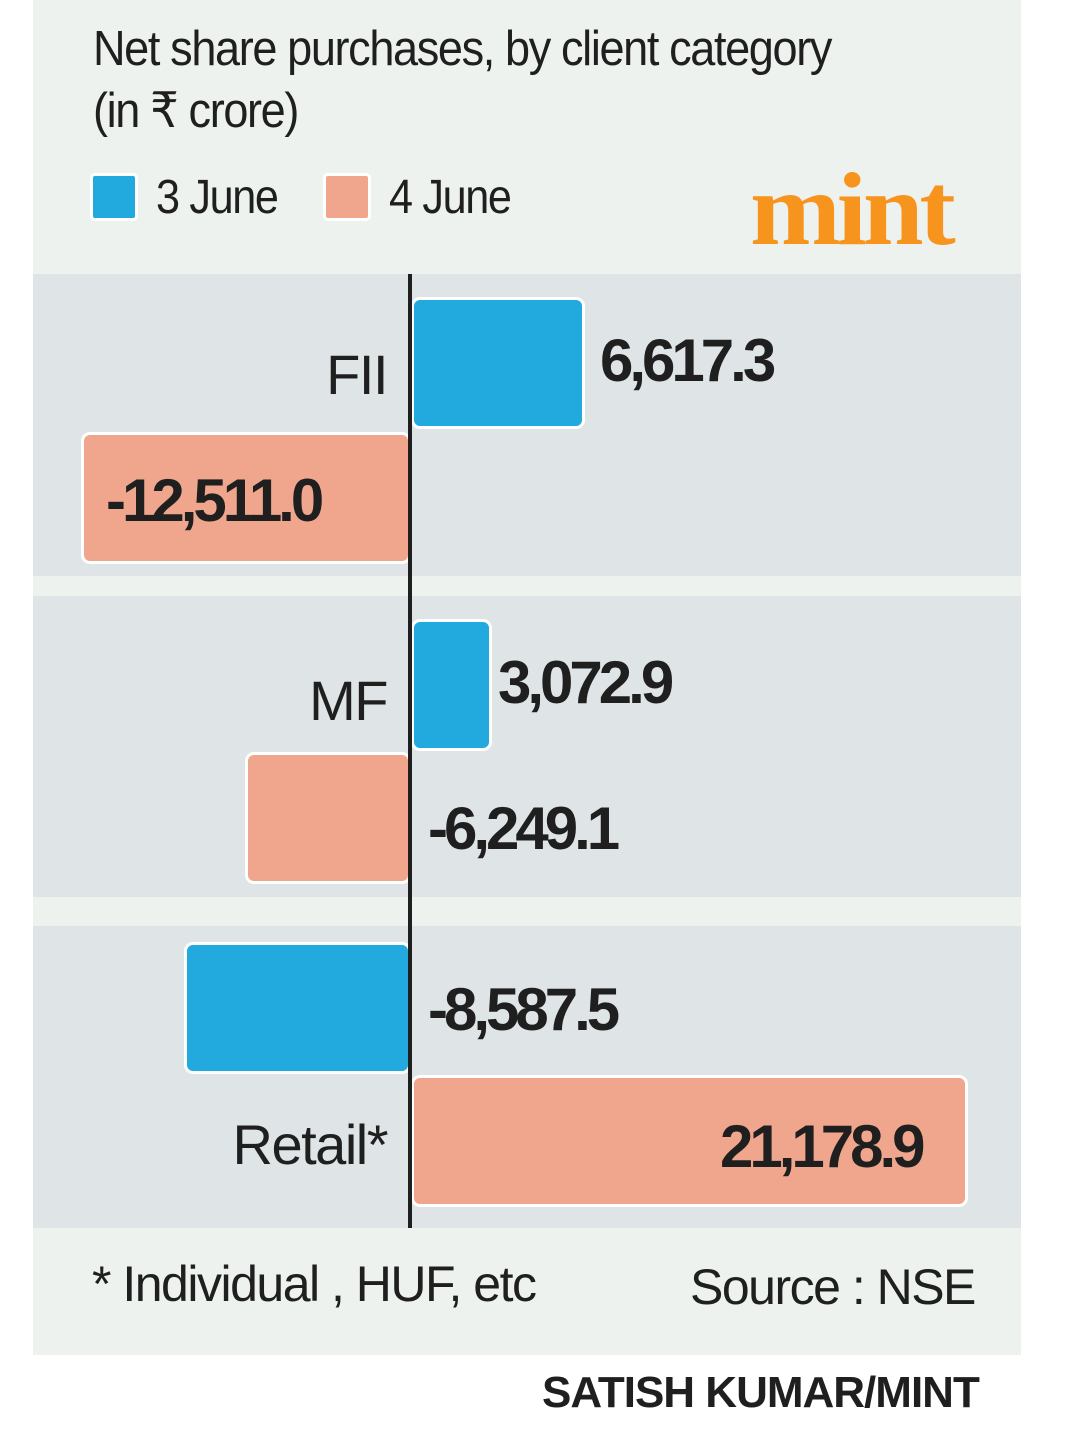 Image resolution: width=1079 pixels, height=1452 pixels. Describe the element at coordinates (451, 685) in the screenshot. I see `bar-mf-3-june` at that location.